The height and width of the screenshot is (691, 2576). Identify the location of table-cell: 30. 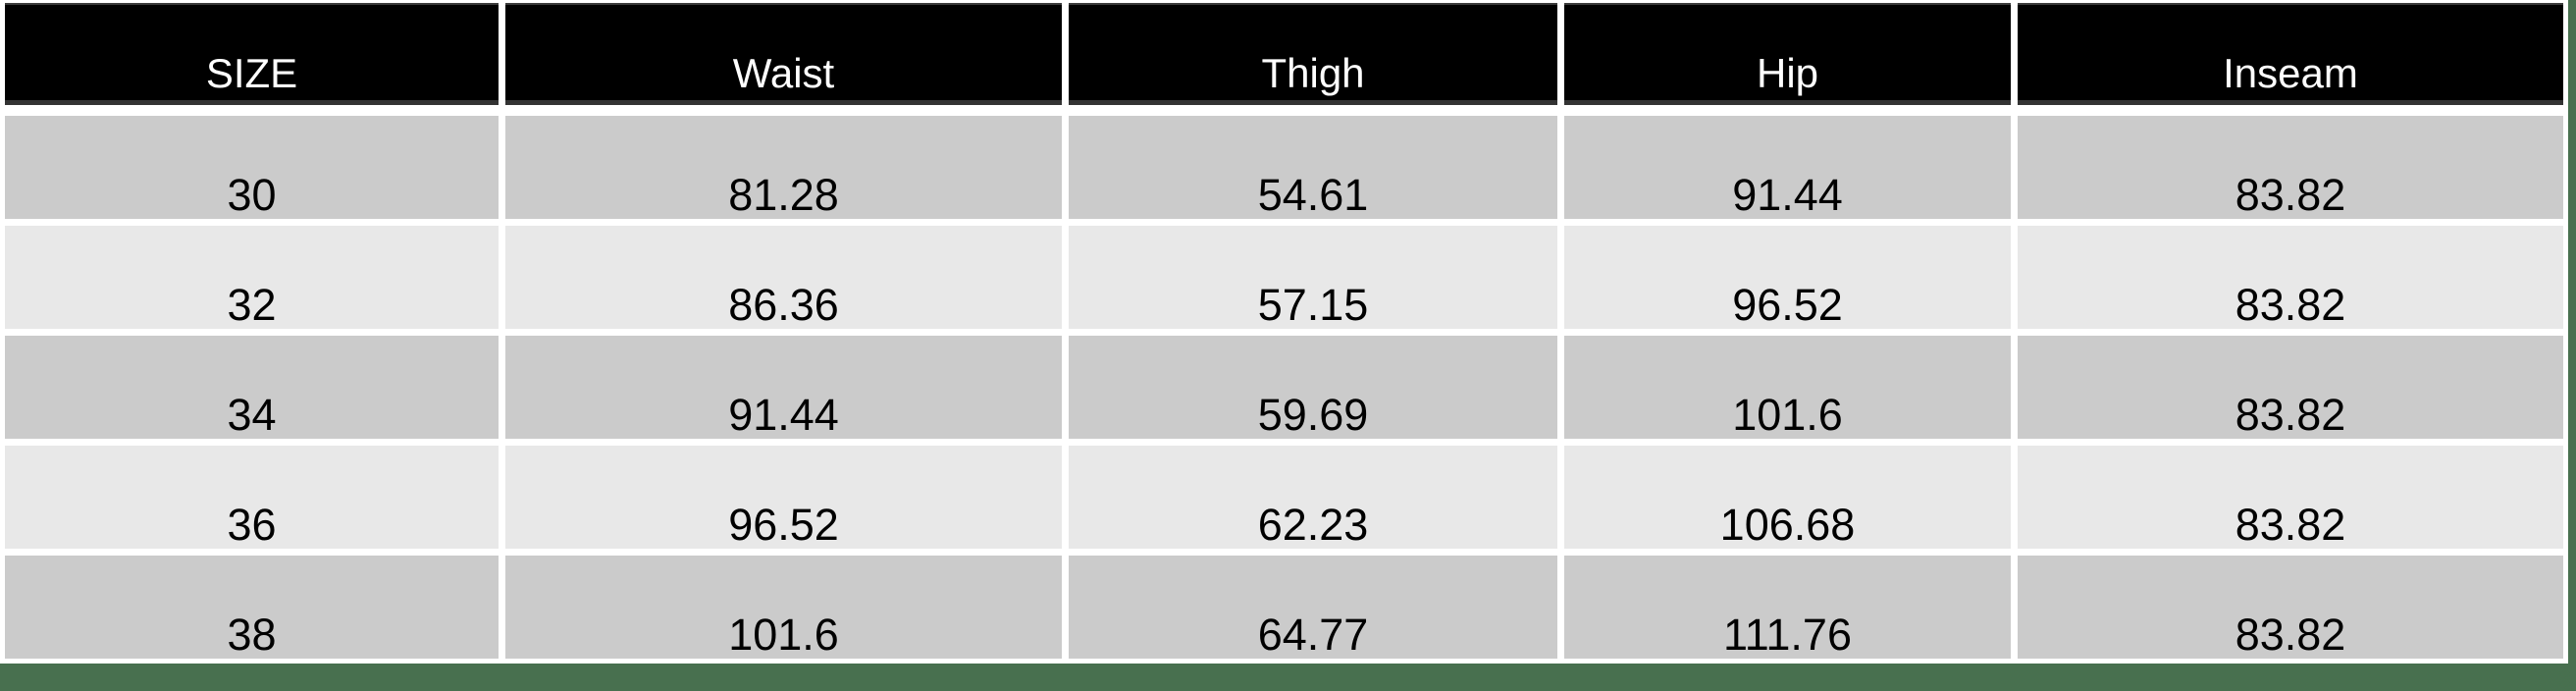
(252, 167).